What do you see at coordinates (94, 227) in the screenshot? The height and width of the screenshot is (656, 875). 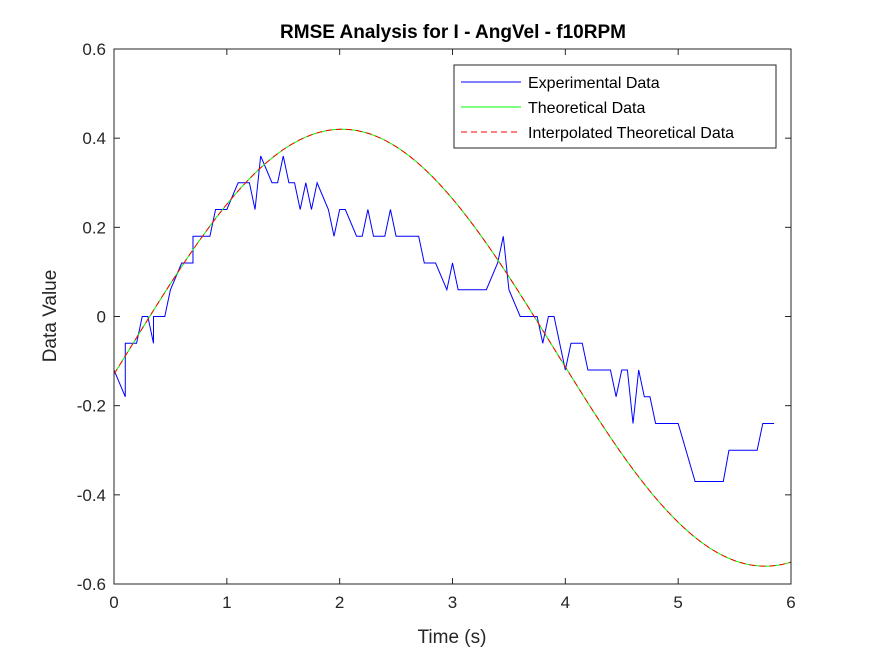 I see `y-tick-label-4: 0.2` at bounding box center [94, 227].